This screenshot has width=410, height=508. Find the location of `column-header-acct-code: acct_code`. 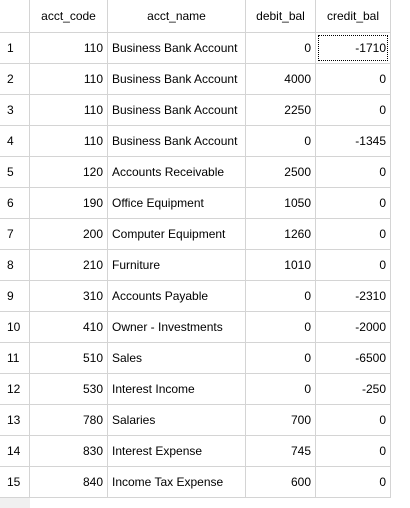

column-header-acct-code: acct_code is located at coordinates (69, 16).